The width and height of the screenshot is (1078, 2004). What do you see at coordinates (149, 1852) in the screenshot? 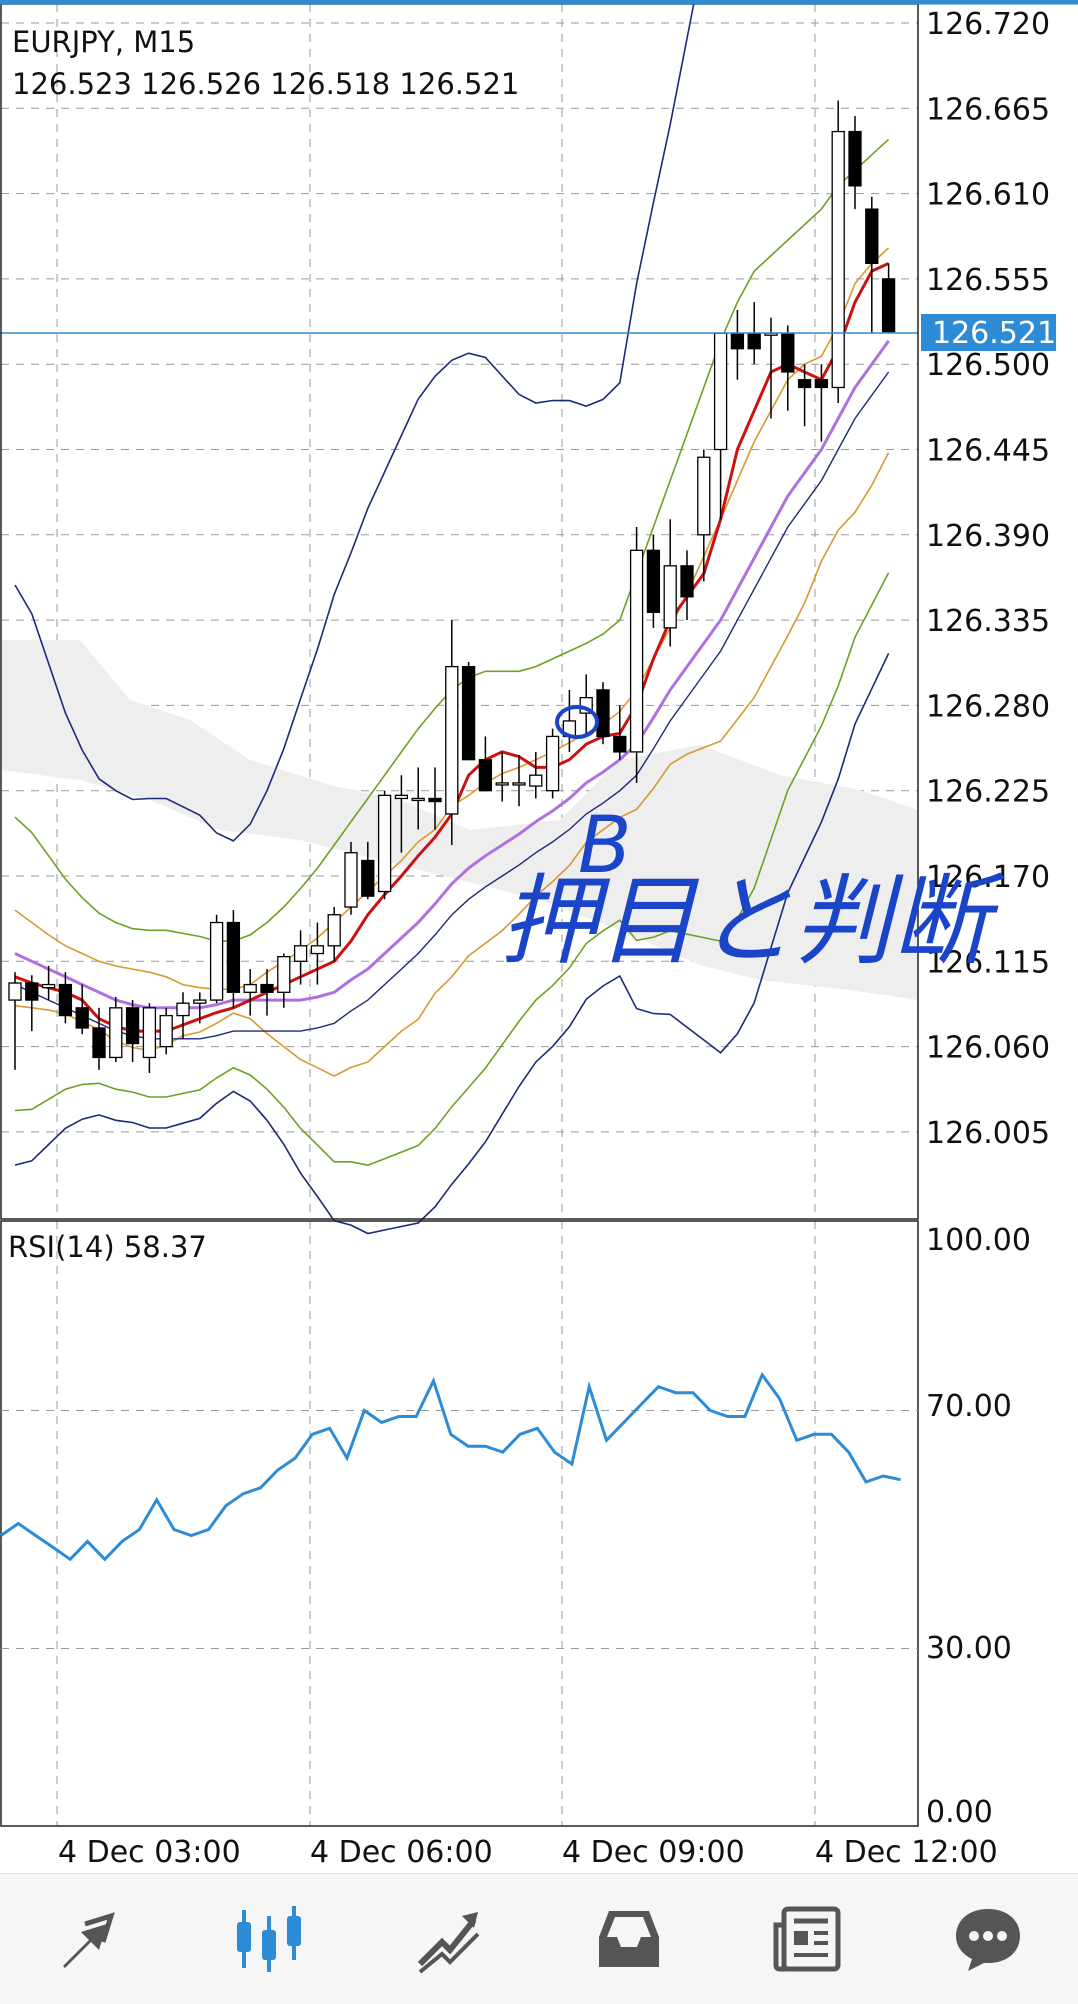
I see `time-label-0300: 4 Dec 03:00` at bounding box center [149, 1852].